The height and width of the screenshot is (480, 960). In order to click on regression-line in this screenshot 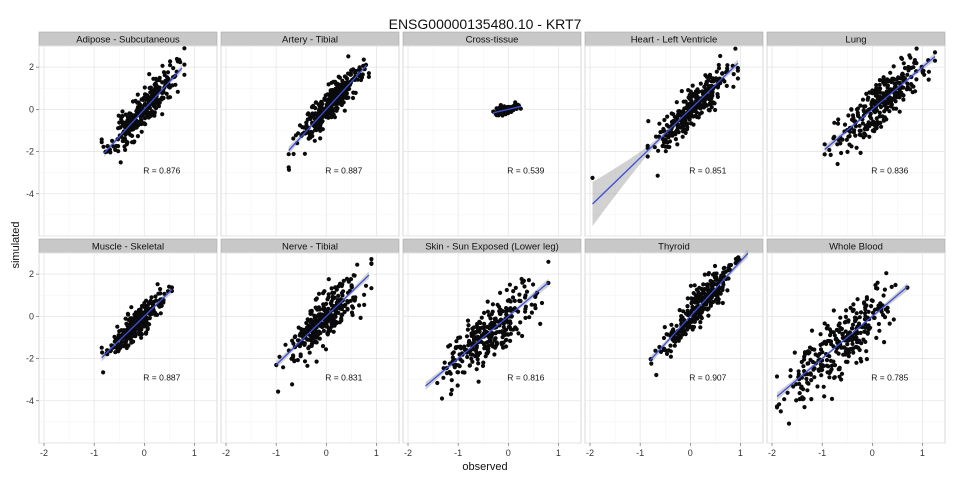, I will do `click(699, 306)`.